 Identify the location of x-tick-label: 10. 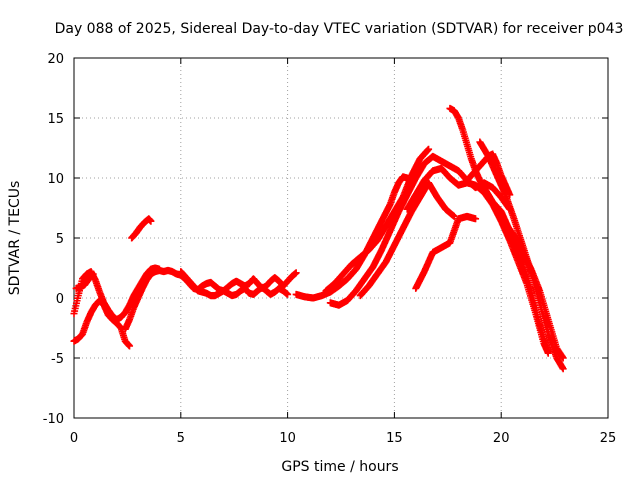
(287, 438).